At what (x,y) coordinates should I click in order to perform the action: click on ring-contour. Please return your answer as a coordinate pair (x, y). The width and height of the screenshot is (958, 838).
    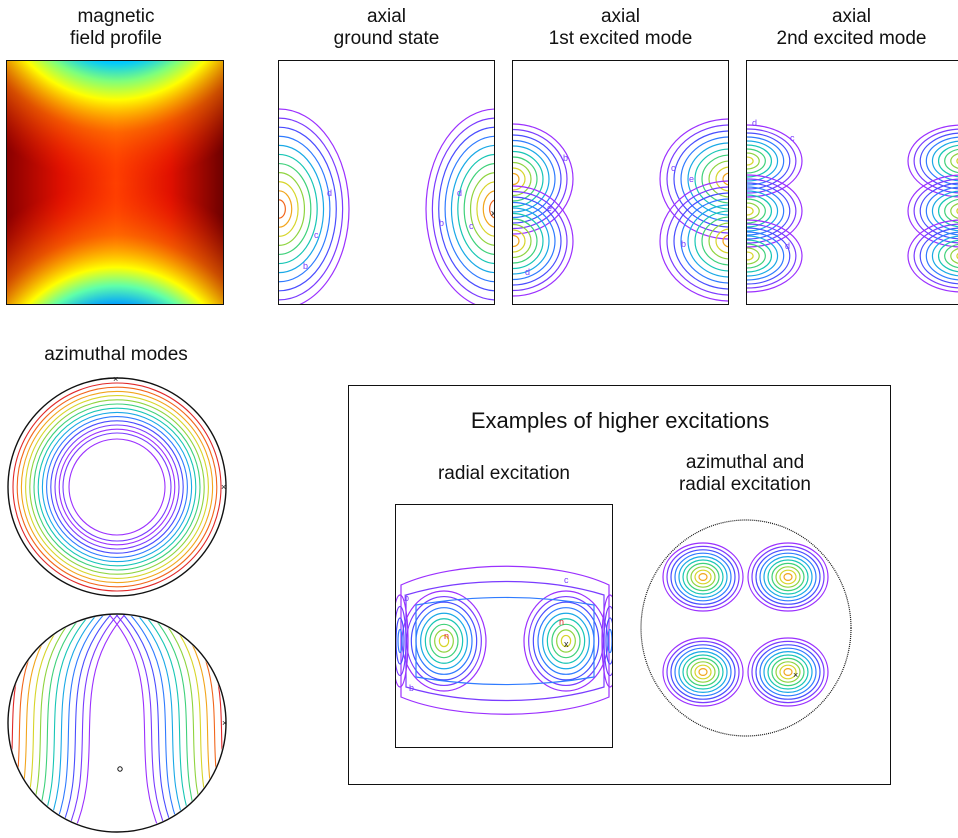
    Looking at the image, I should click on (117, 487).